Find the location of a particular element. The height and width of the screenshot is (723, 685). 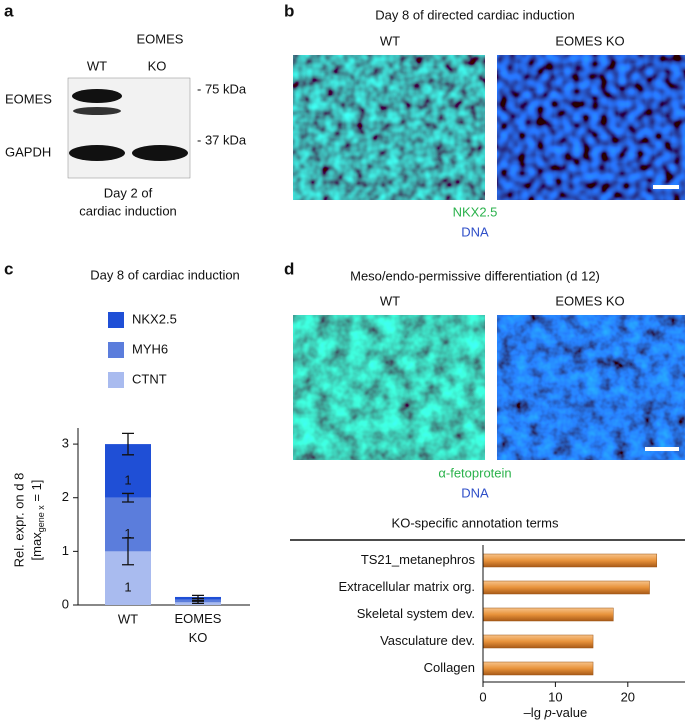

y-tick-label: 3 is located at coordinates (65, 443).